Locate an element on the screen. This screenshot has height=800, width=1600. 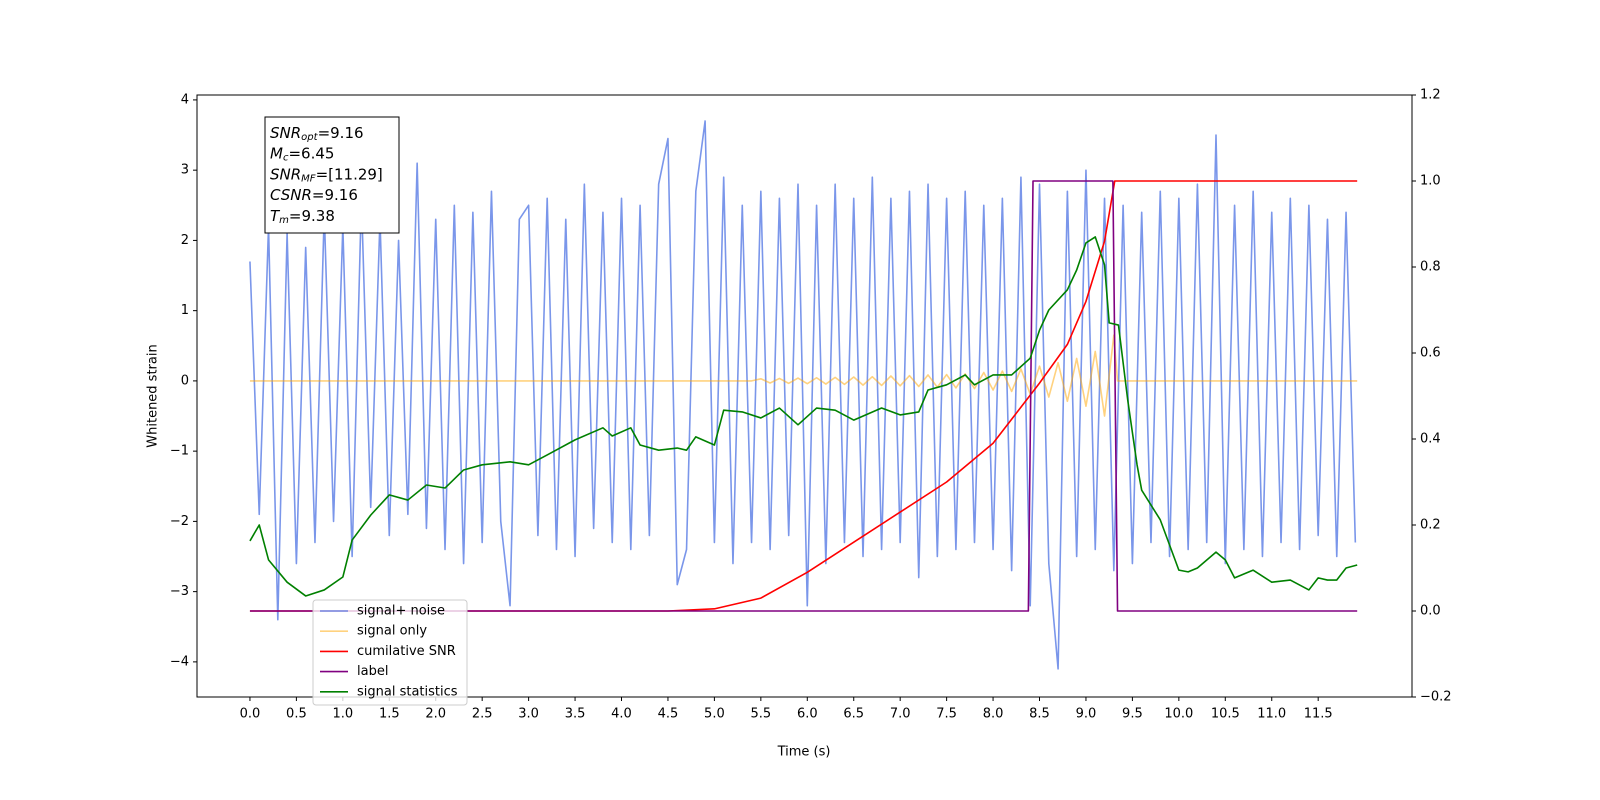
y2-tick-label: 0.8 is located at coordinates (1430, 267).